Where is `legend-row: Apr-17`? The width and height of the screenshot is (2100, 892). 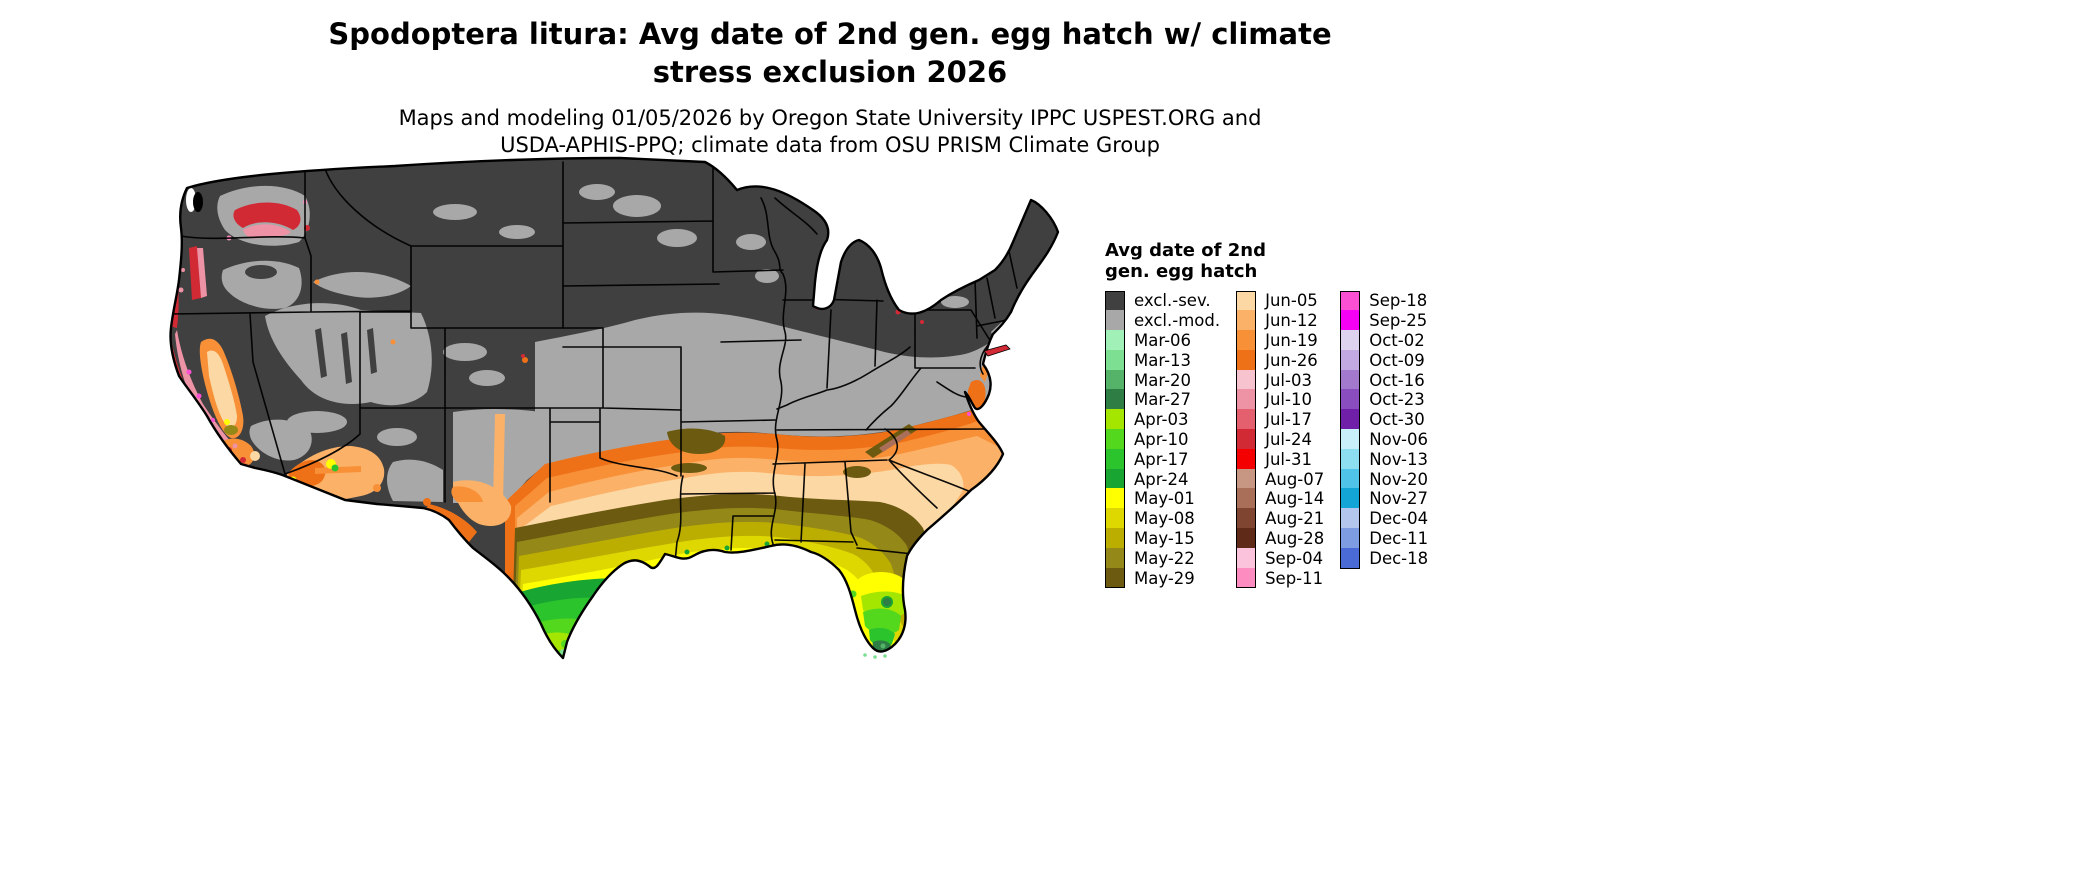 legend-row: Apr-17 is located at coordinates (1162, 459).